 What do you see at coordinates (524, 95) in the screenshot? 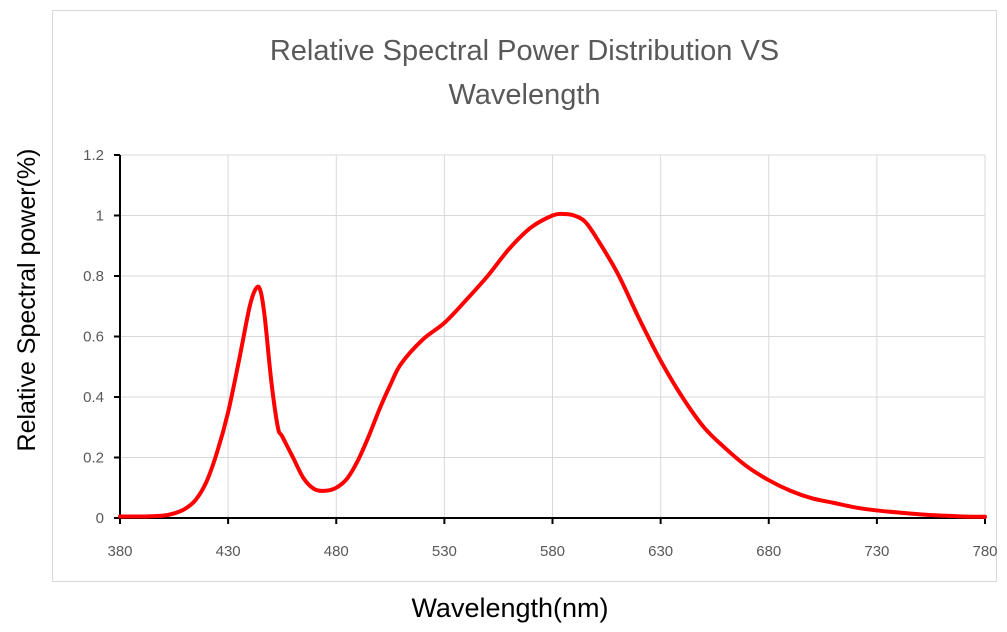
I see `chart-title-line-2: Wavelength` at bounding box center [524, 95].